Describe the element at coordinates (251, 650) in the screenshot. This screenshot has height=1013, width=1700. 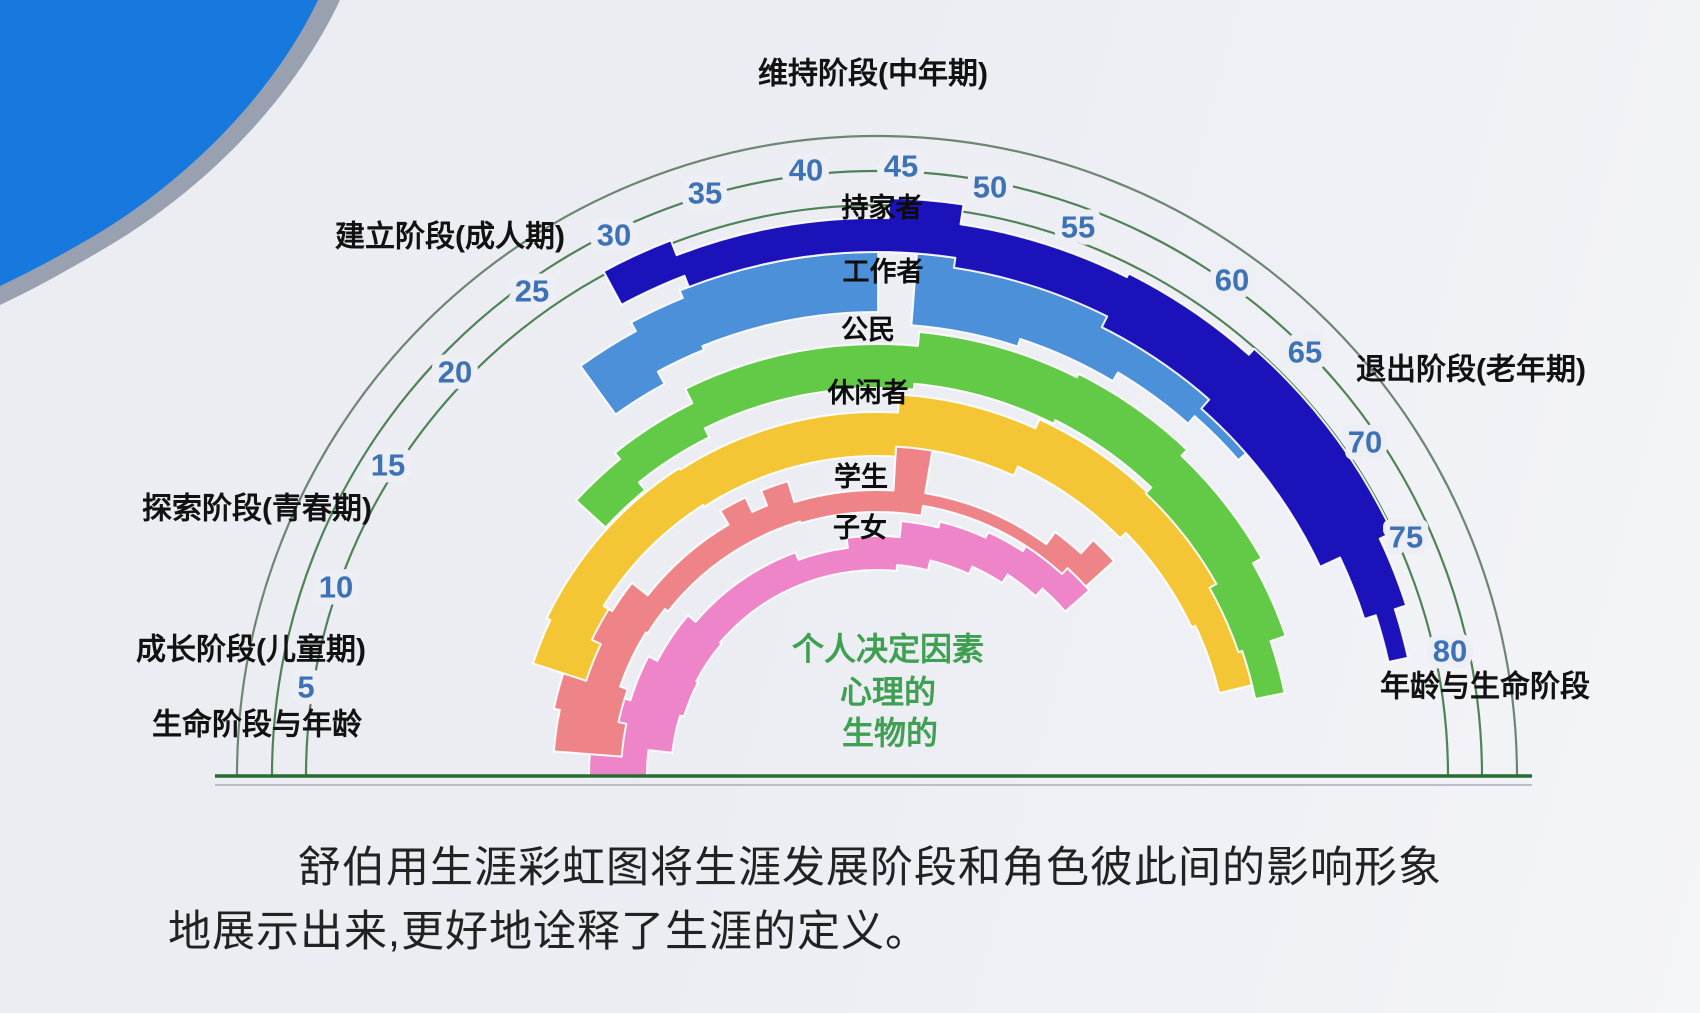
I see `stage-label-growth: 成长阶段(儿童期)` at that location.